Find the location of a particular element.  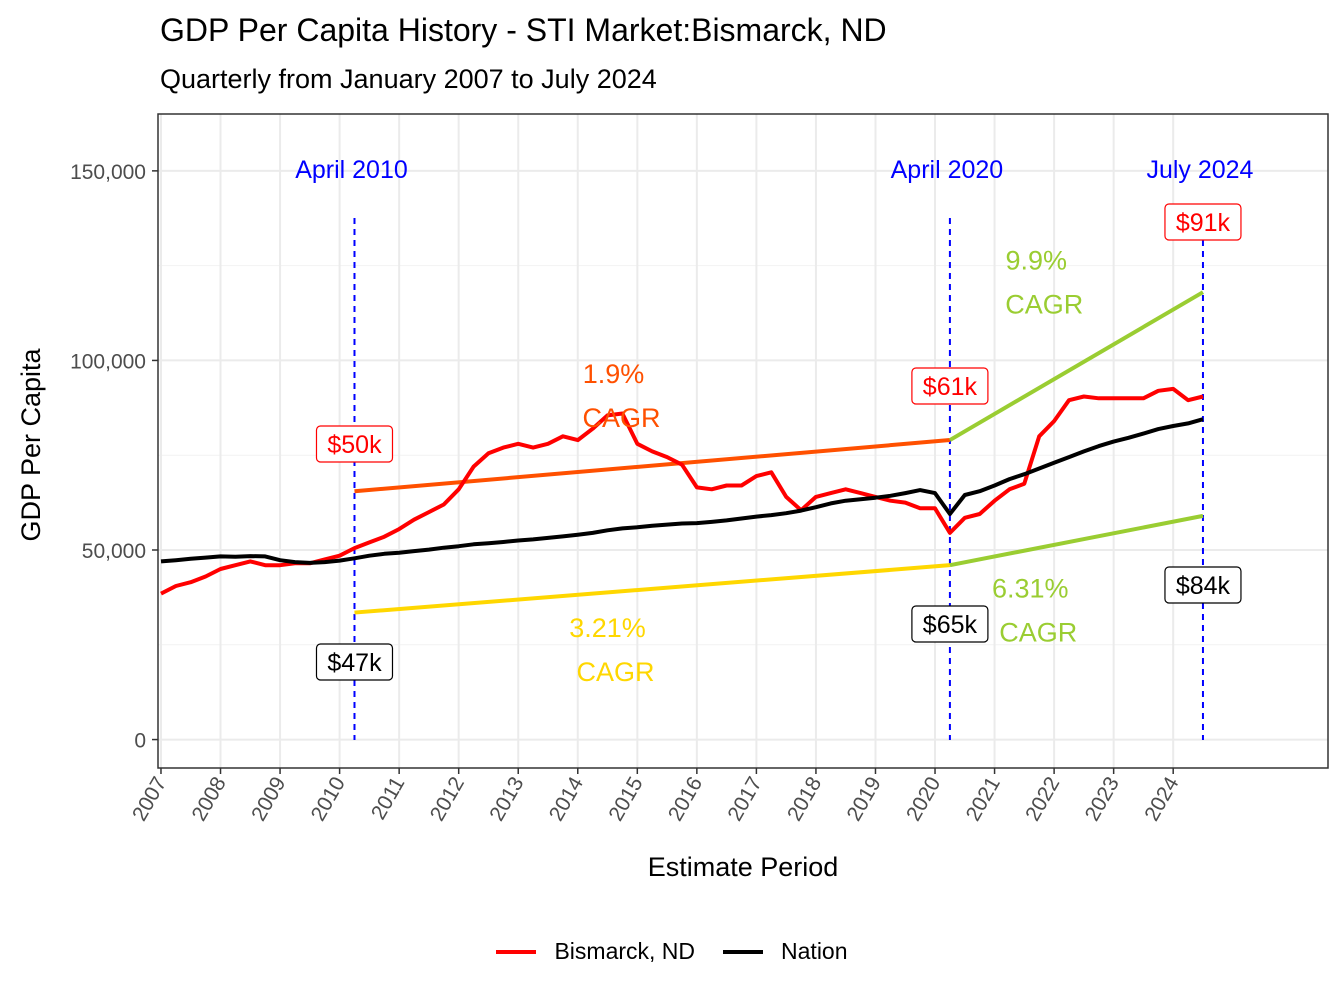

x-tick-label: 2020 is located at coordinates (923, 799).